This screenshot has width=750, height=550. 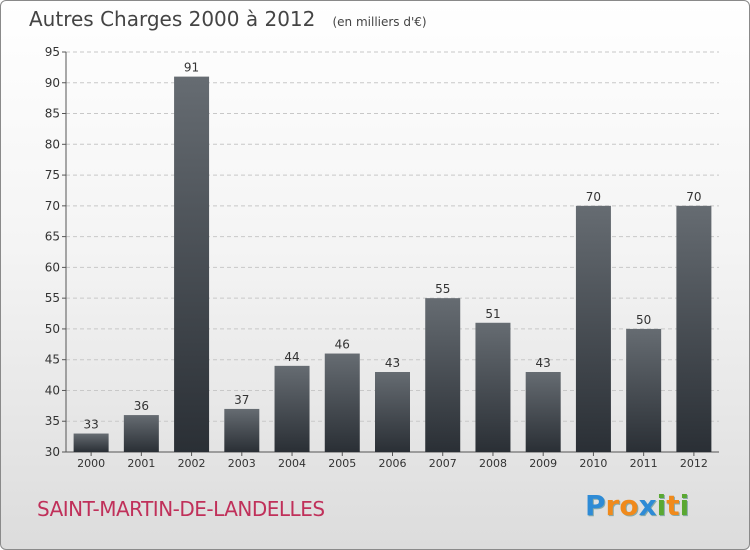 What do you see at coordinates (593, 463) in the screenshot?
I see `x-tick-label: 2010` at bounding box center [593, 463].